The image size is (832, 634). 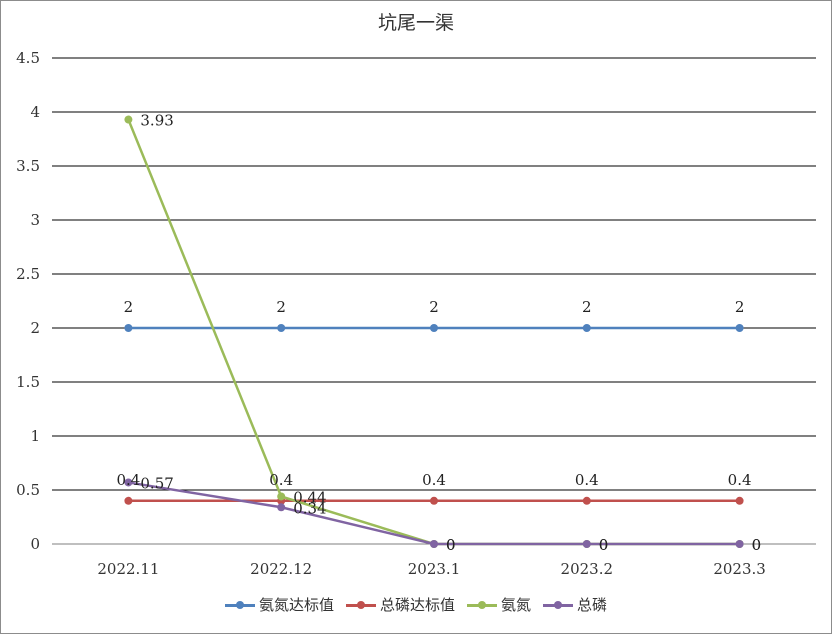 I want to click on y-tick-label: 0.5, so click(x=28, y=490).